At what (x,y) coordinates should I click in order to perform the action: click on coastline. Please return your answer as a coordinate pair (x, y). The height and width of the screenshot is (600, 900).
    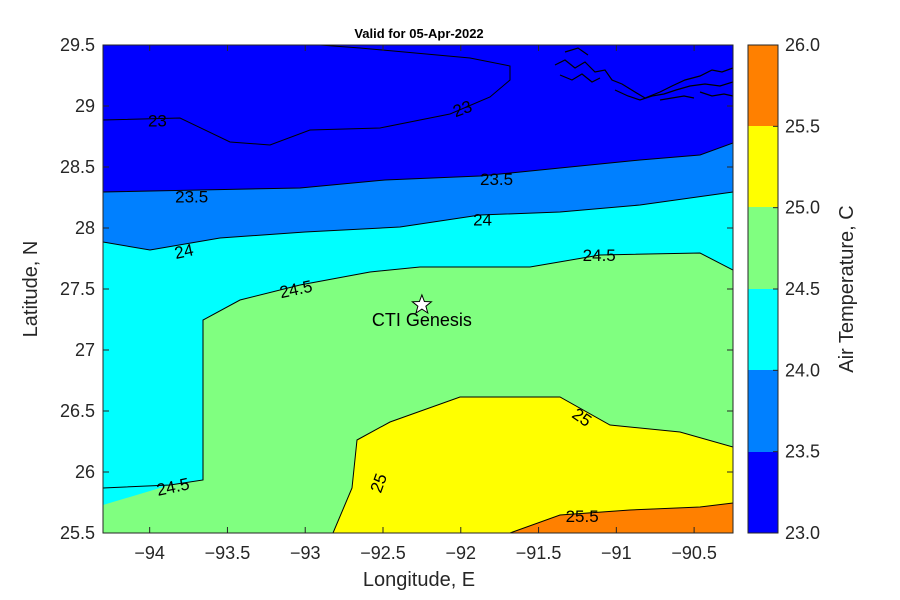
    Looking at the image, I should click on (643, 74).